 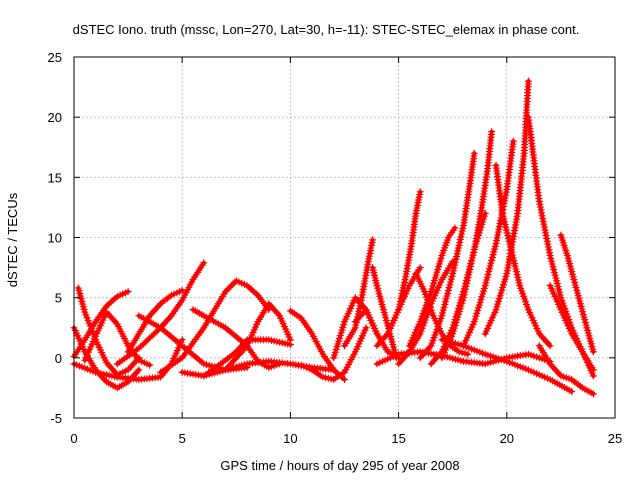 What do you see at coordinates (55, 117) in the screenshot?
I see `y-tick-label: 20` at bounding box center [55, 117].